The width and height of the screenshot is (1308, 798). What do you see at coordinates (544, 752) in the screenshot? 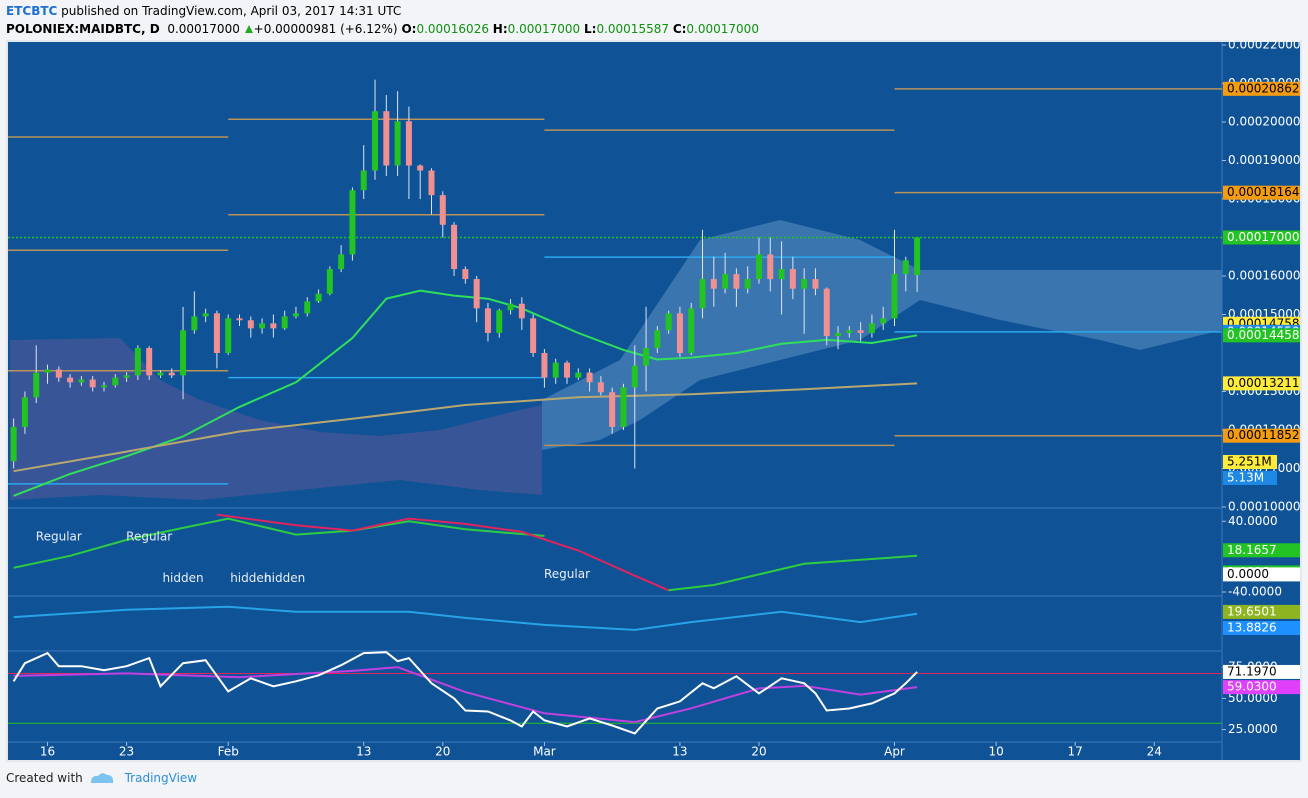
I see `x-tick-label: Mar` at bounding box center [544, 752].